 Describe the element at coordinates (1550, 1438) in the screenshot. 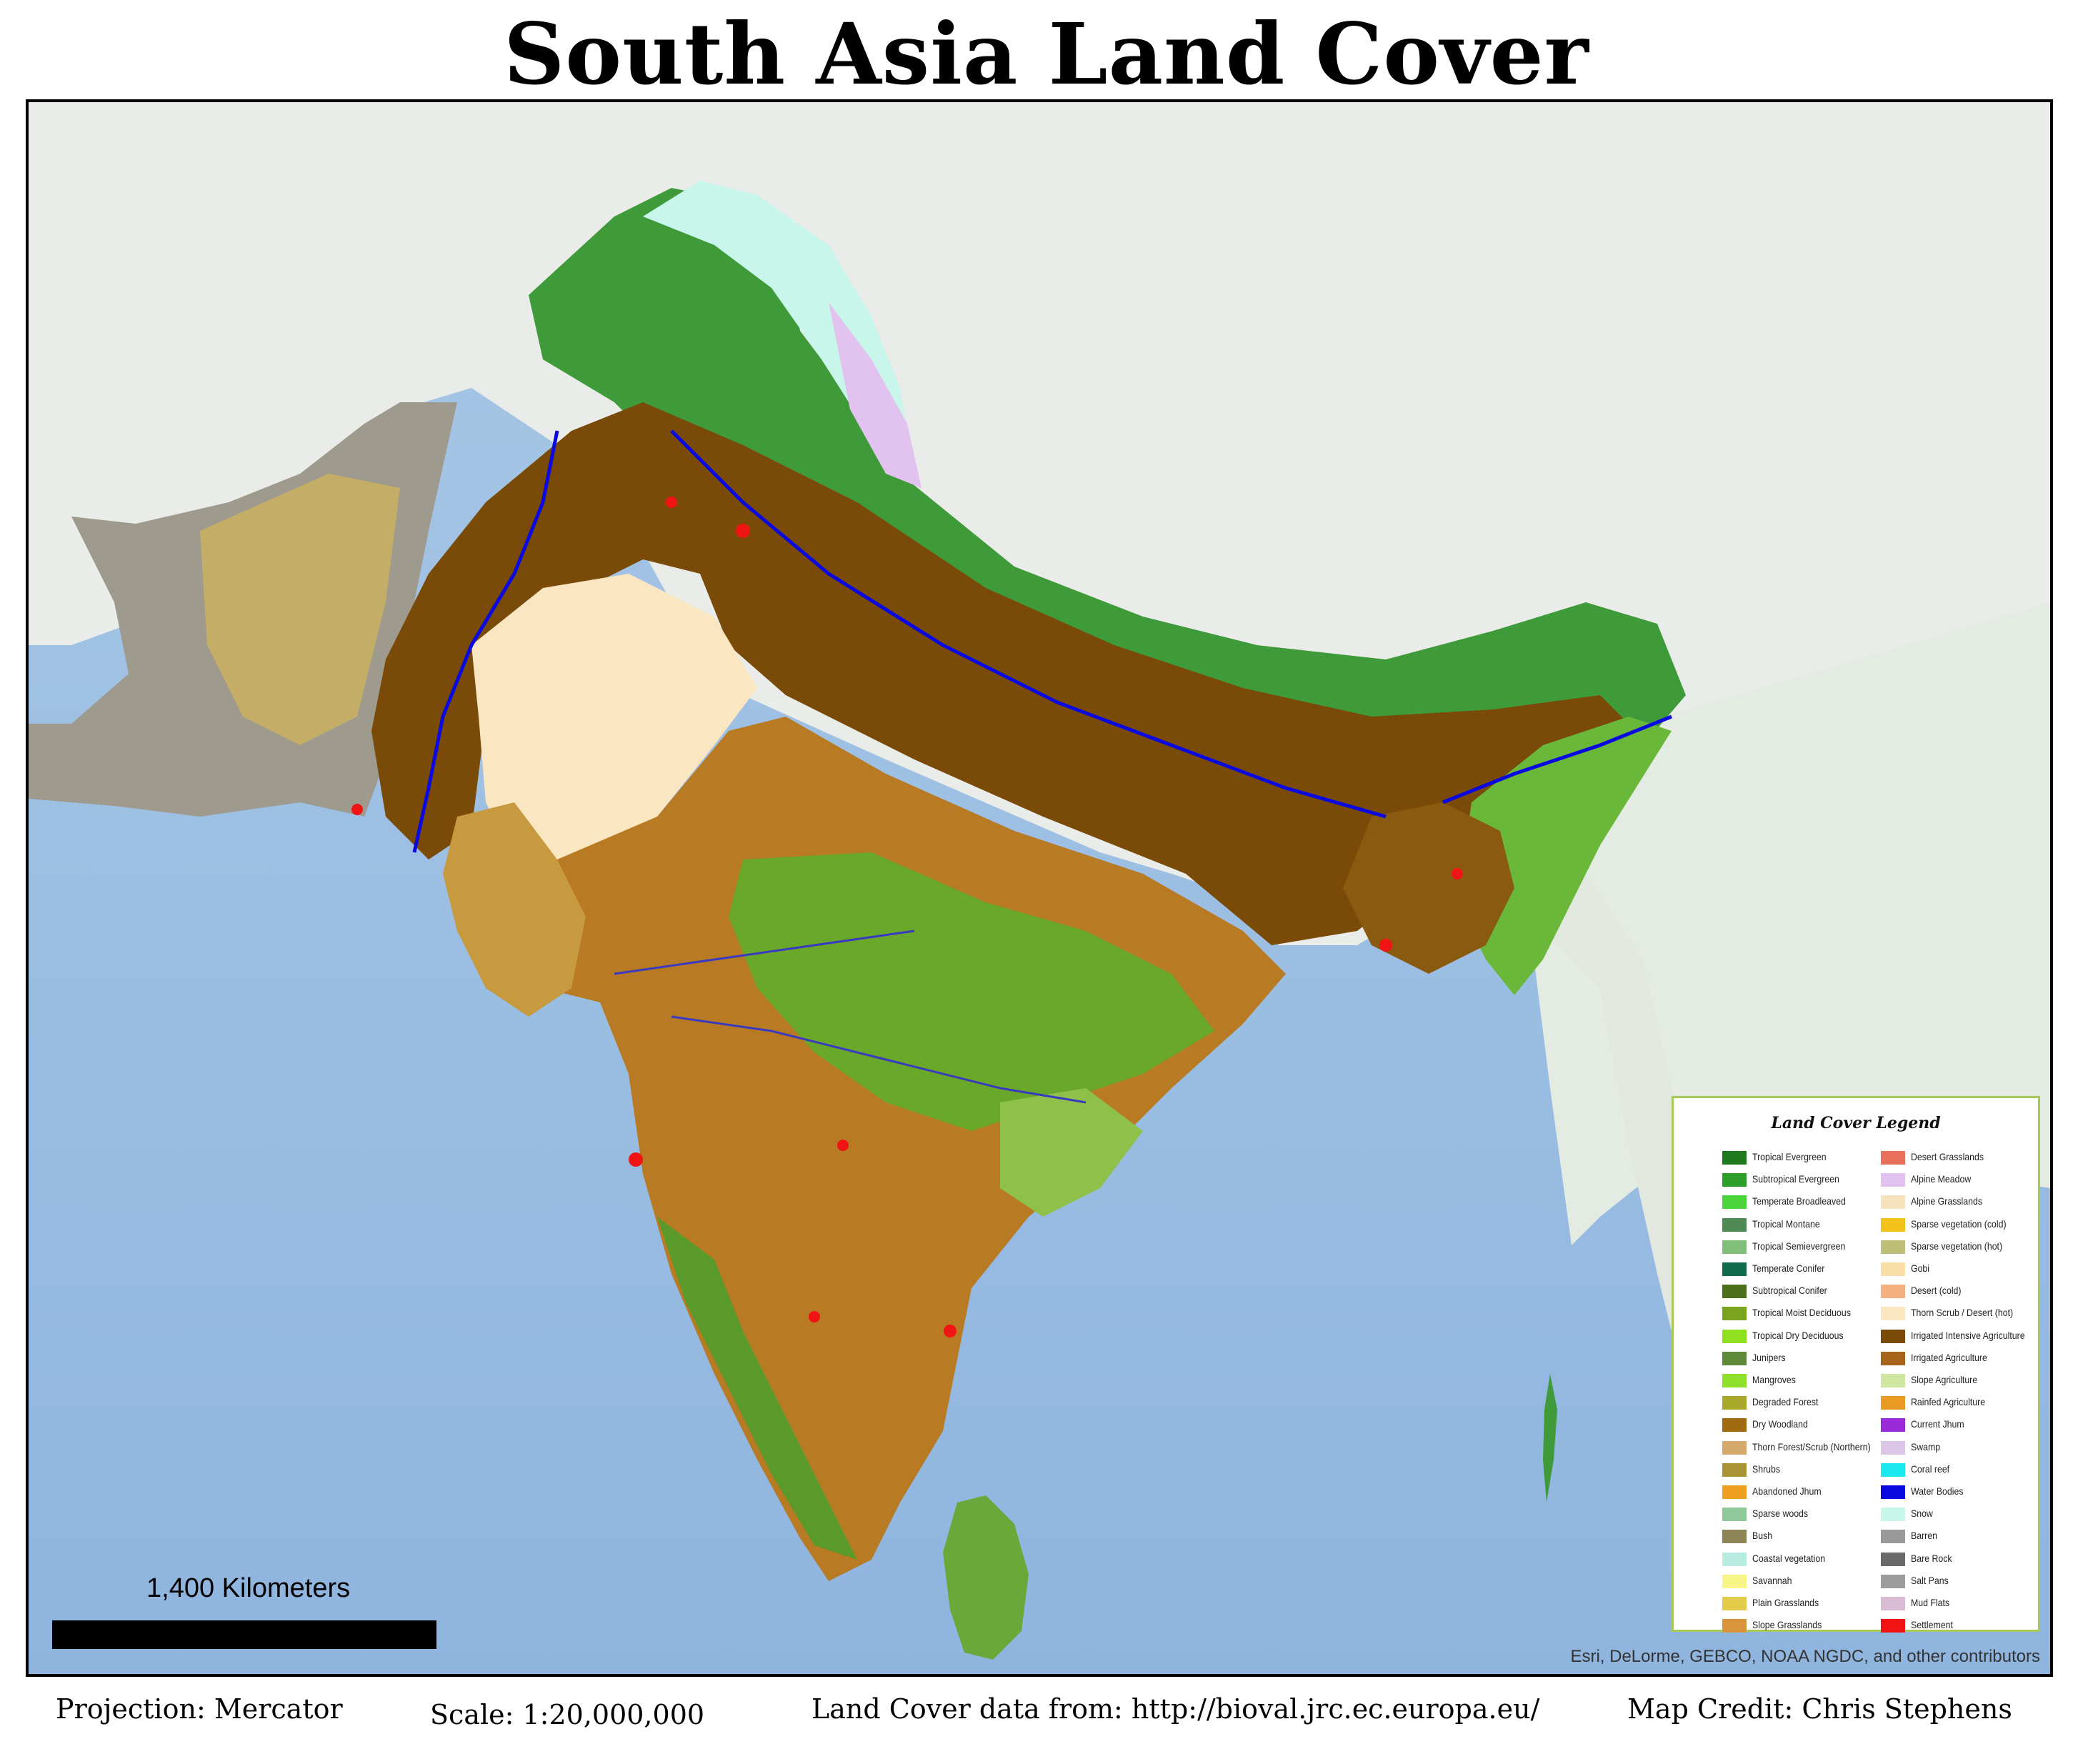

I see `andaman-islands` at that location.